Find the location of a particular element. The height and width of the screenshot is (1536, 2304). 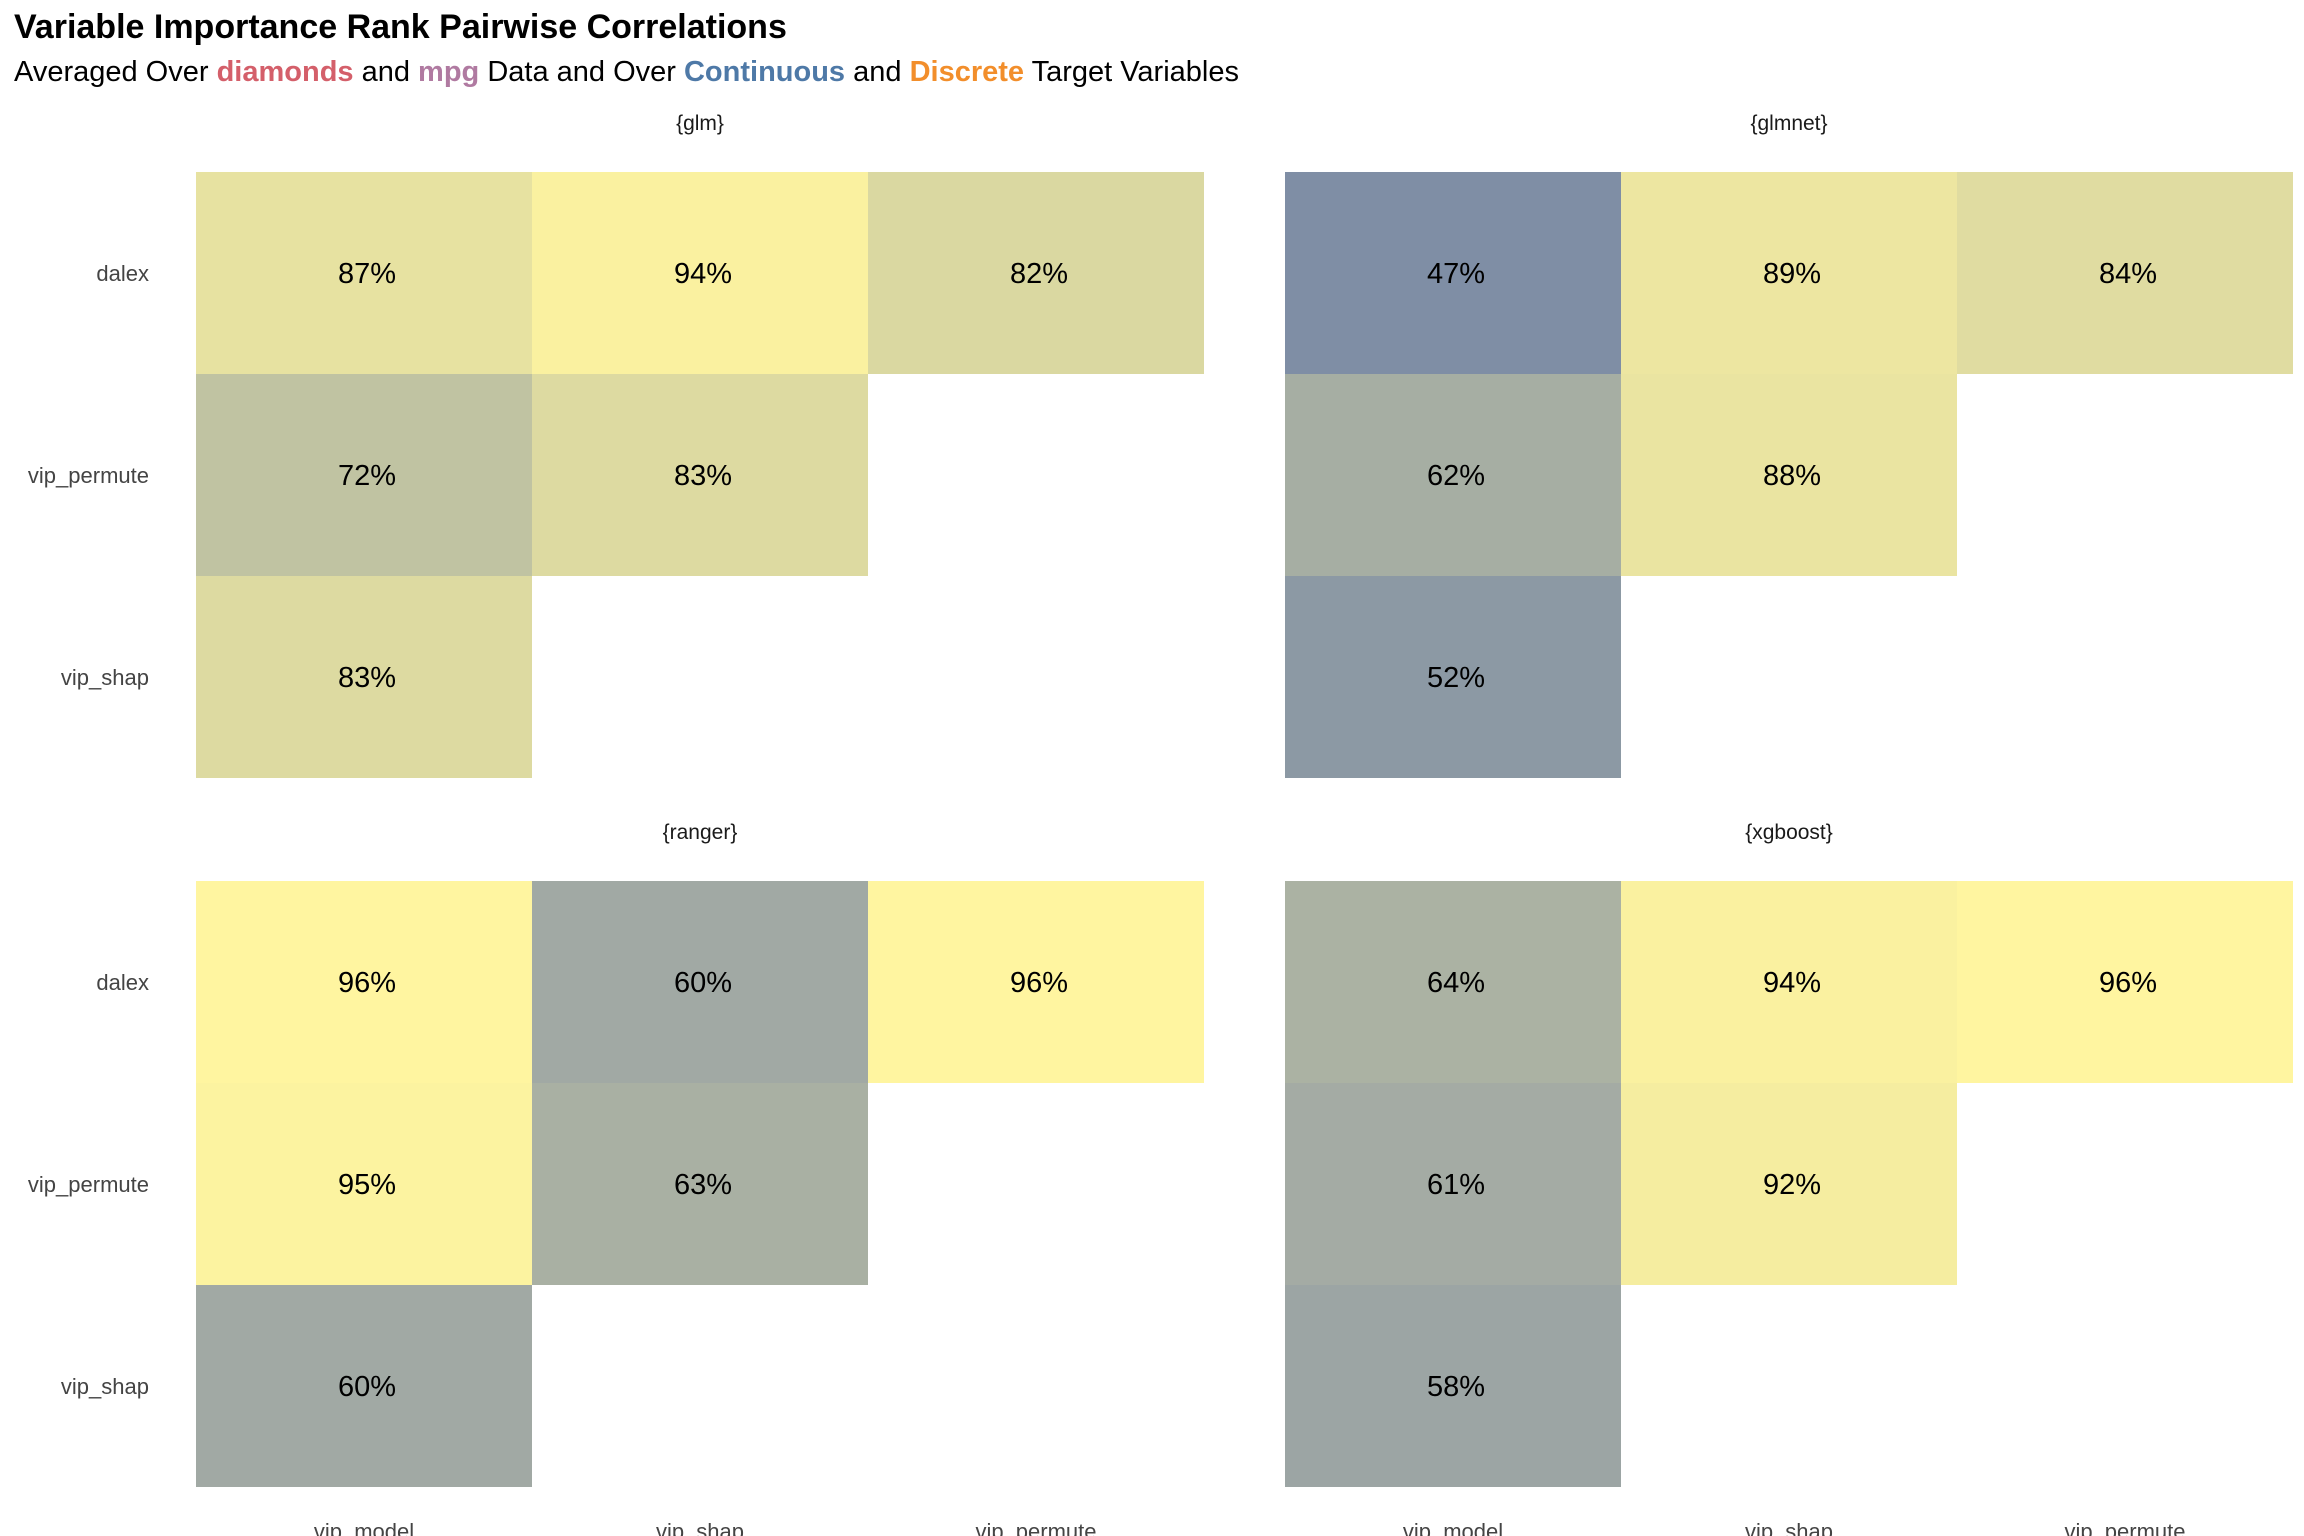

panel-title-ranger: {ranger} is located at coordinates (700, 832).